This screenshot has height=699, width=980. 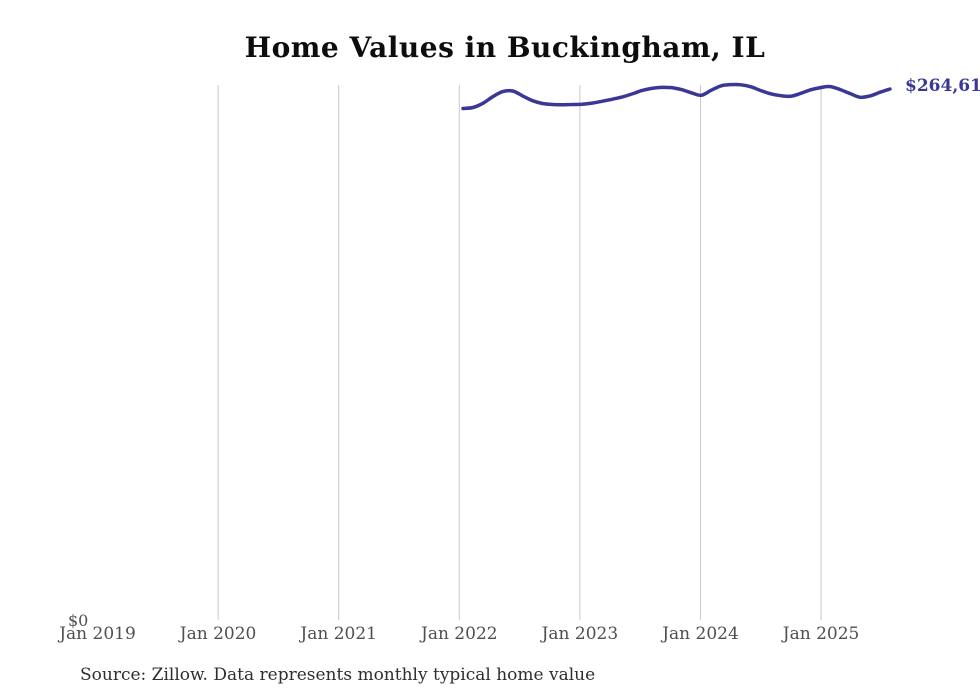 I want to click on x-tick-label: Jan 2020, so click(x=218, y=634).